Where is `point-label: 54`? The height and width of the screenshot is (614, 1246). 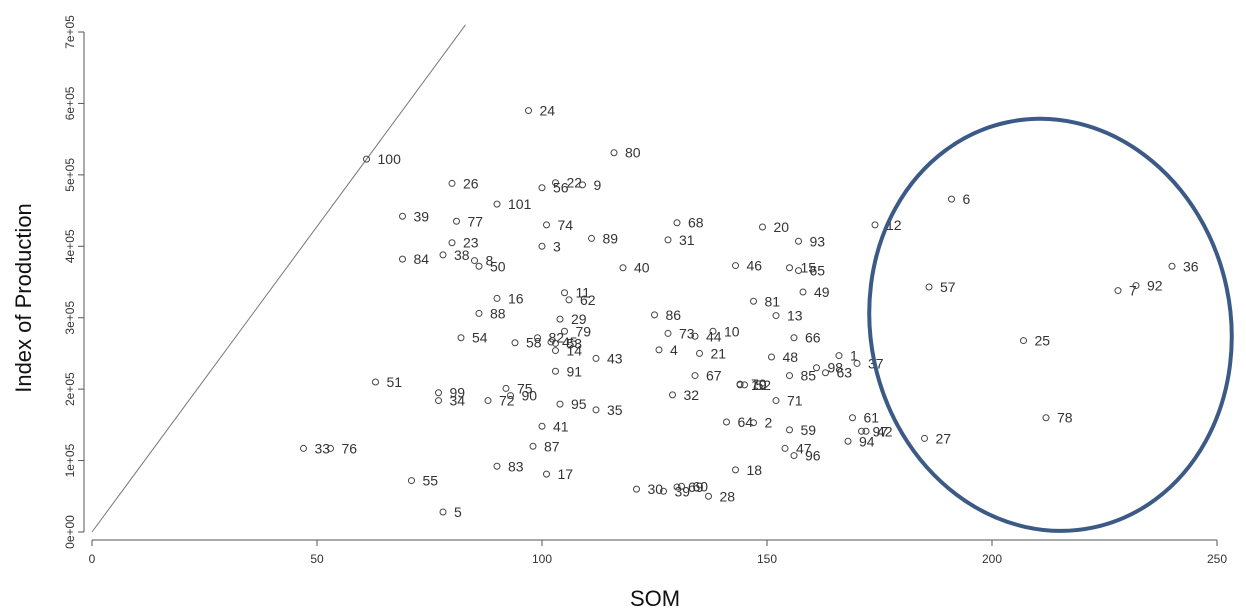 point-label: 54 is located at coordinates (480, 338).